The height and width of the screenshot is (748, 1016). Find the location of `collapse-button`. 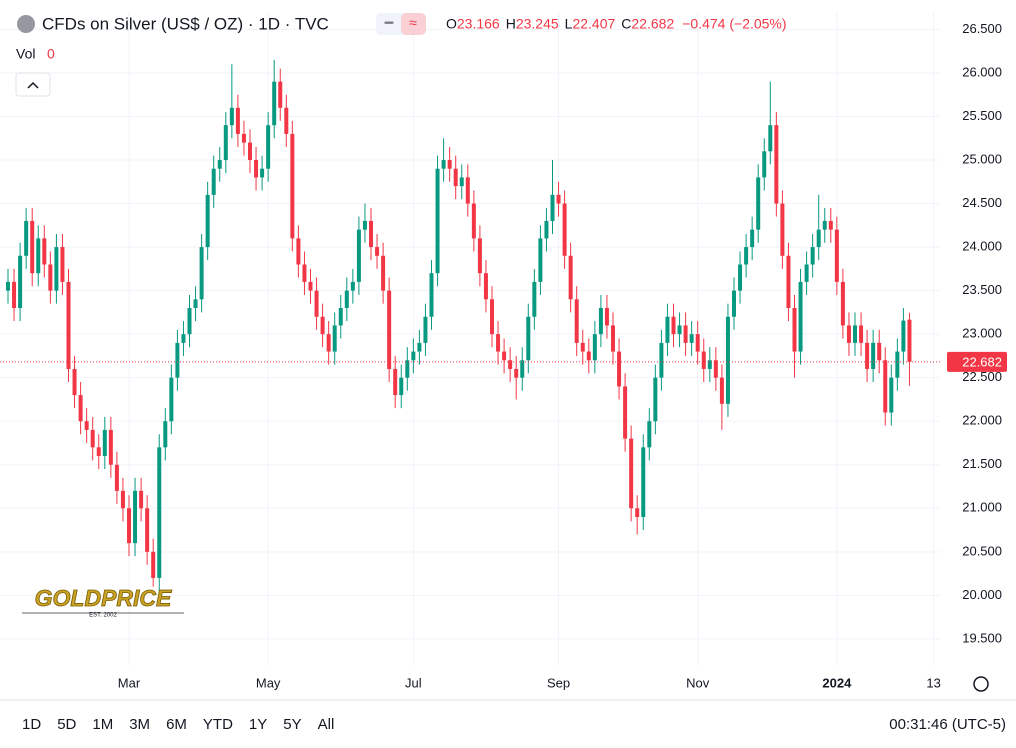

collapse-button is located at coordinates (33, 84).